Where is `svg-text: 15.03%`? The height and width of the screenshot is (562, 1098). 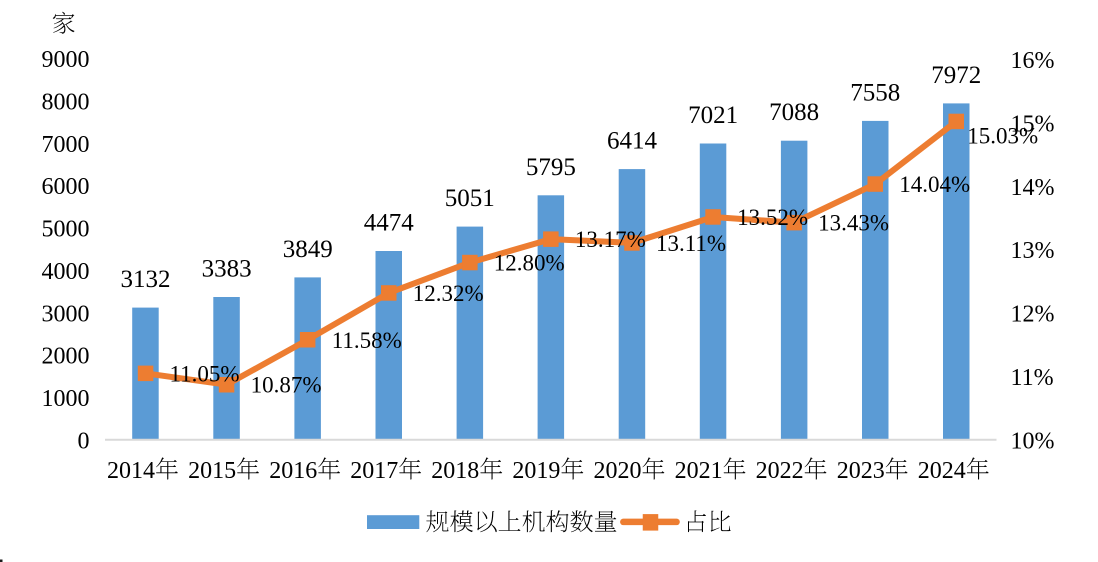 svg-text: 15.03% is located at coordinates (1002, 136).